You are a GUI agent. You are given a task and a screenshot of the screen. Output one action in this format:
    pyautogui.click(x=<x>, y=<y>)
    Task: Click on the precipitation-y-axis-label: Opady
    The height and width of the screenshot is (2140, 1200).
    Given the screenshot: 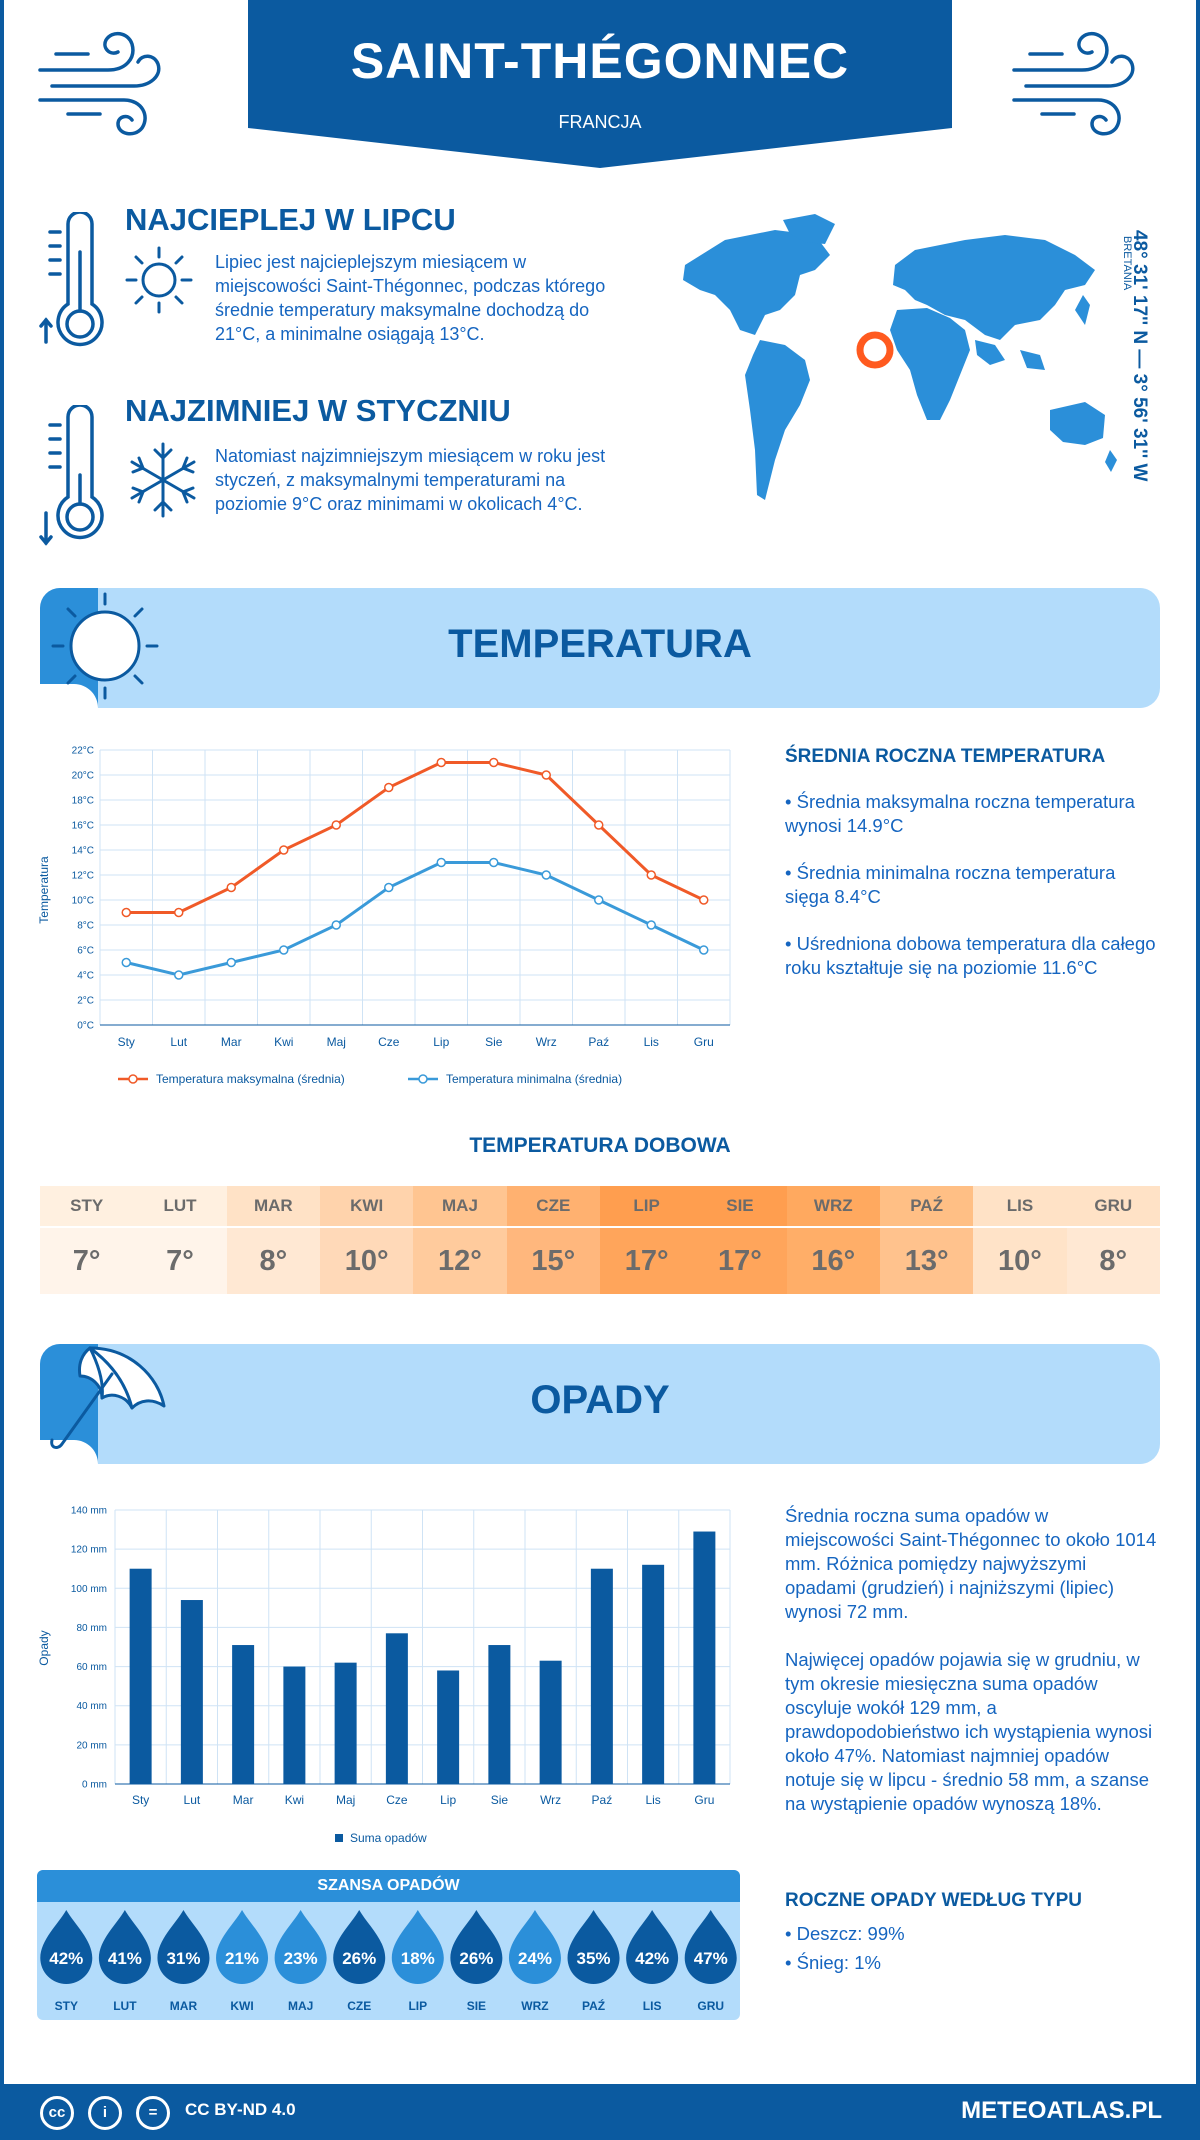 What is the action you would take?
    pyautogui.click(x=44, y=1647)
    